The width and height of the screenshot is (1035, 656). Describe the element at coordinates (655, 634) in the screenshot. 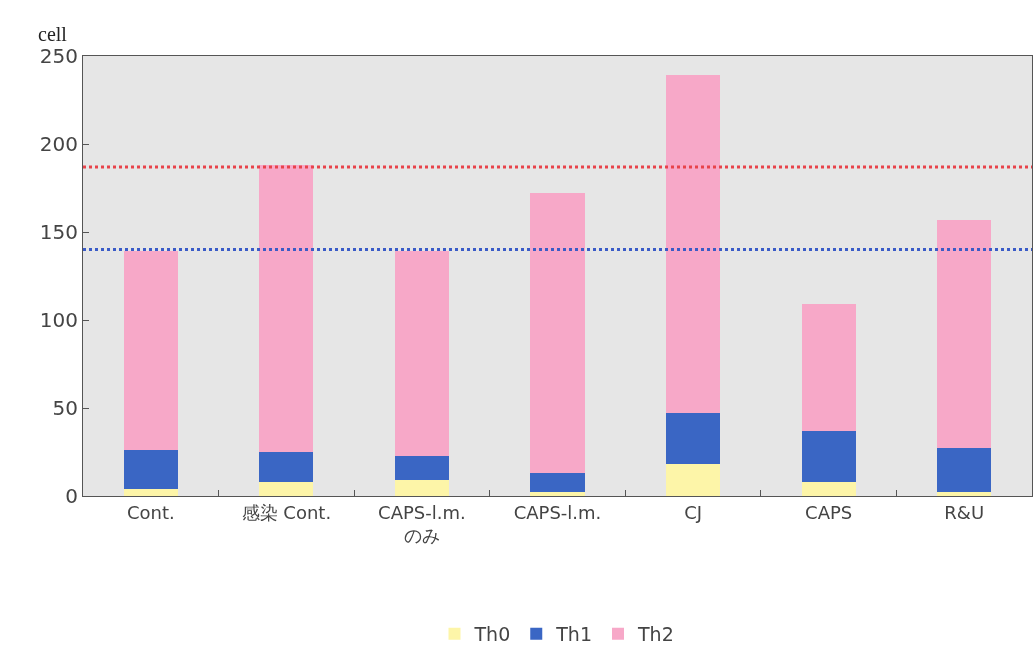

I see `legend-label: Th2` at that location.